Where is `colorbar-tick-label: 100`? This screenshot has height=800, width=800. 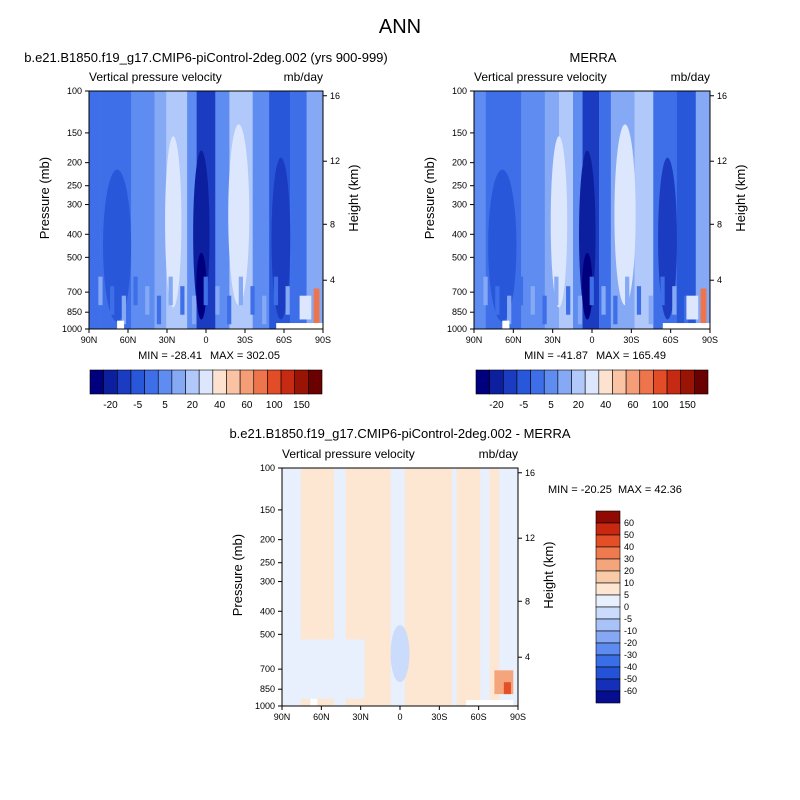 colorbar-tick-label: 100 is located at coordinates (274, 405).